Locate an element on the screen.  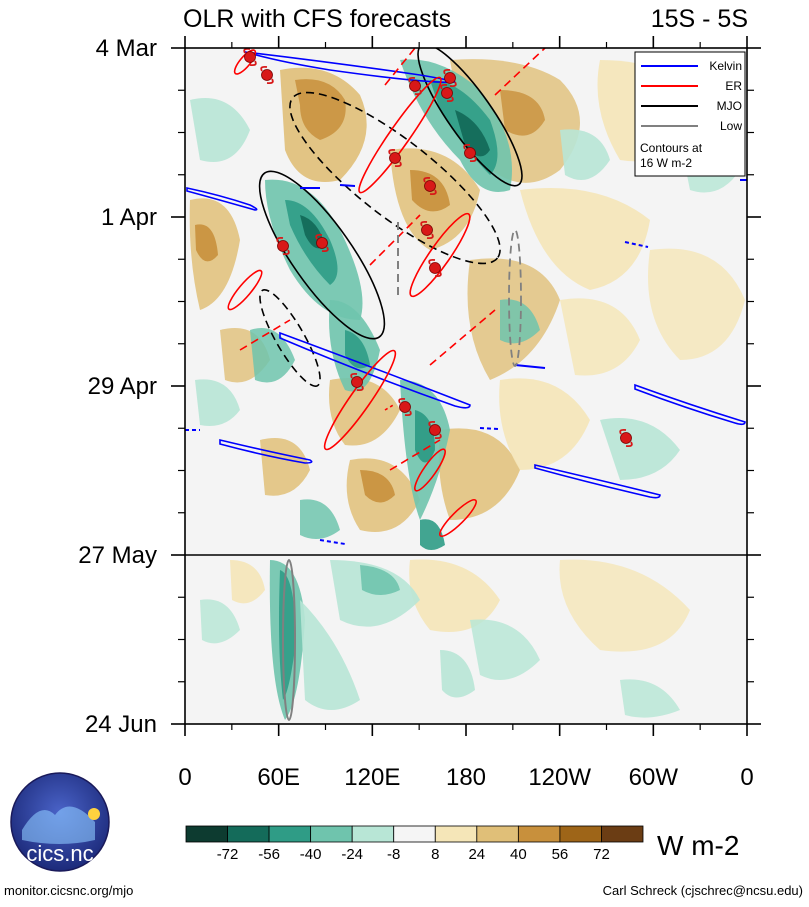
colorbar-tick-label: 24 is located at coordinates (476, 854).